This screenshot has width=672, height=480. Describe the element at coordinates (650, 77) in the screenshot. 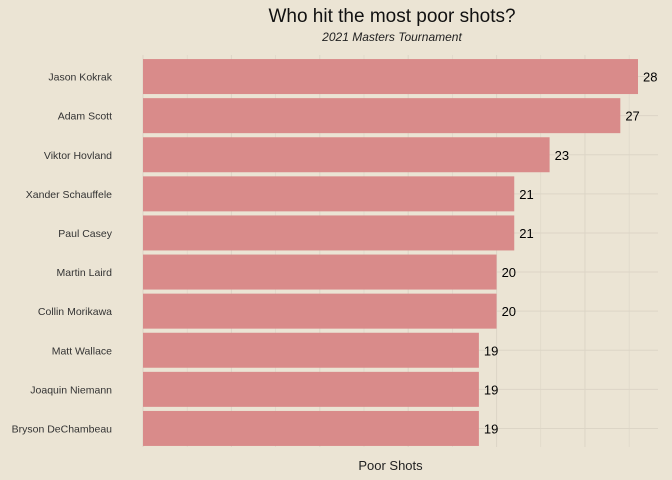

I see `data-label: 28` at that location.